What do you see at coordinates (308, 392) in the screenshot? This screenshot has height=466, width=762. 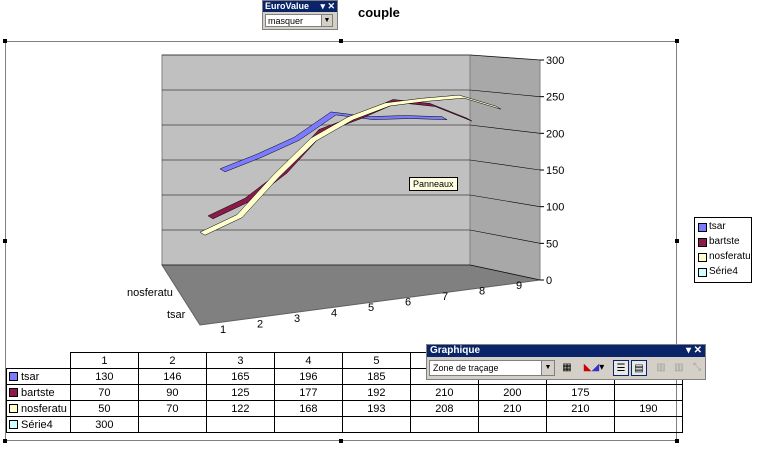 I see `table-cell: 177` at bounding box center [308, 392].